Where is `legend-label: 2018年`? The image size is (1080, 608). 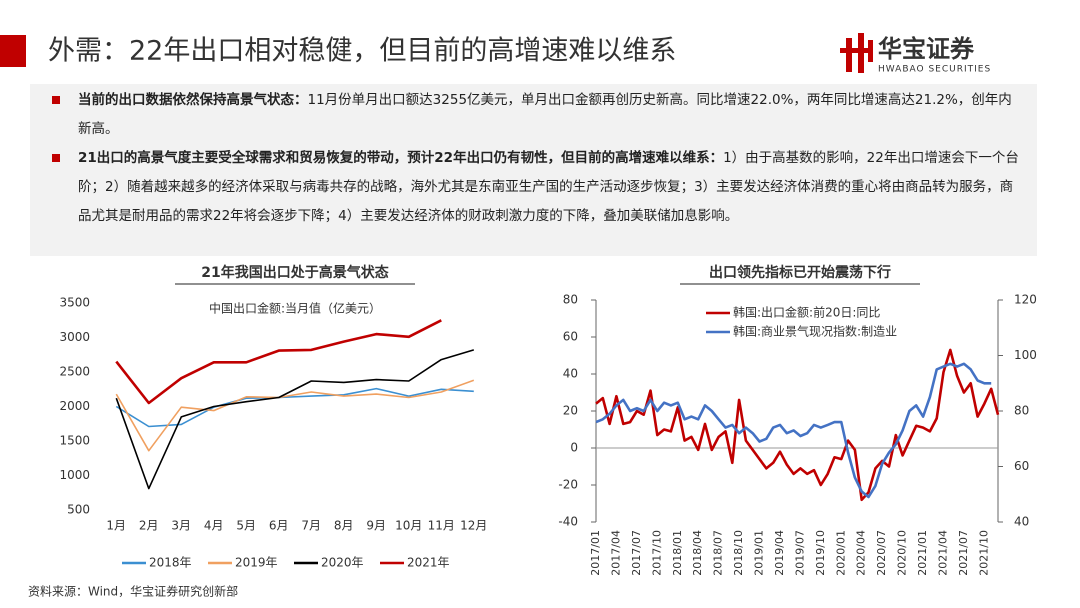 legend-label: 2018年 is located at coordinates (170, 563).